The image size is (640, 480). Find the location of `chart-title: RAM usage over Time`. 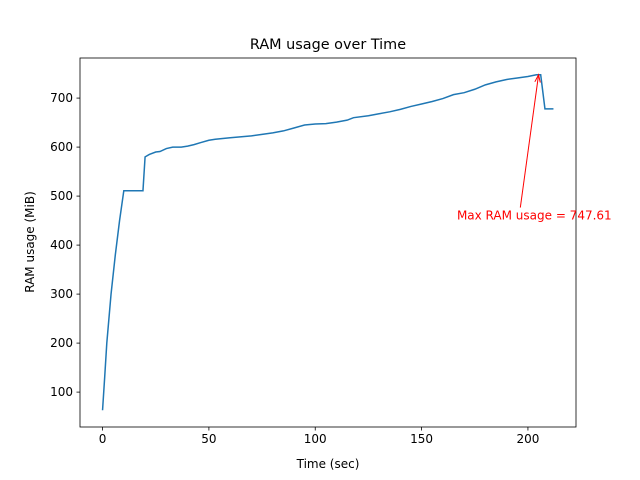

chart-title: RAM usage over Time is located at coordinates (328, 45).